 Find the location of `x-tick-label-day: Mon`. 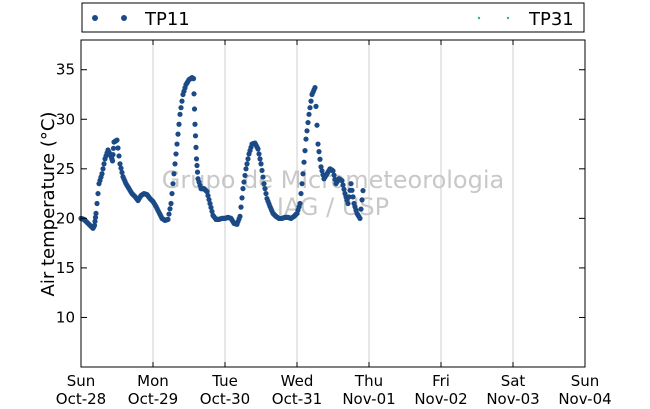

x-tick-label-day: Mon is located at coordinates (153, 381).